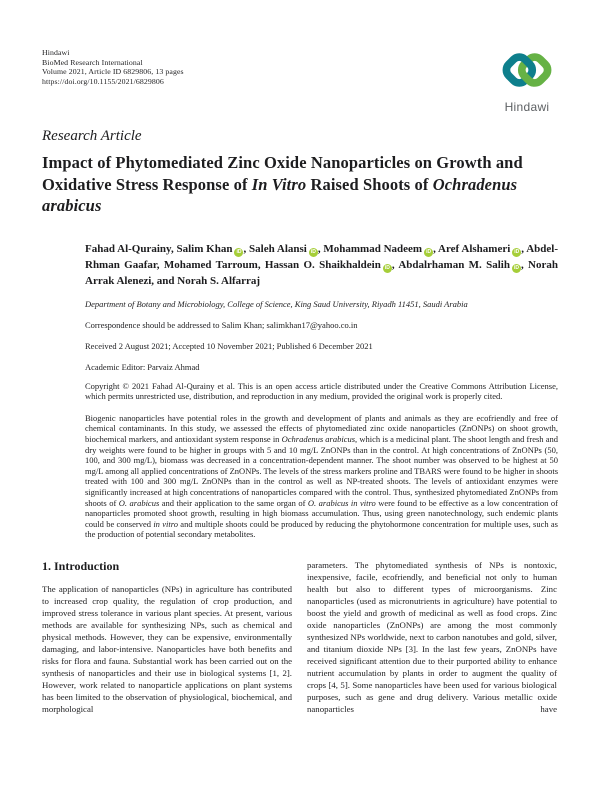 Image resolution: width=600 pixels, height=800 pixels. What do you see at coordinates (204, 248) in the screenshot?
I see `author-name: Salim Khan` at bounding box center [204, 248].